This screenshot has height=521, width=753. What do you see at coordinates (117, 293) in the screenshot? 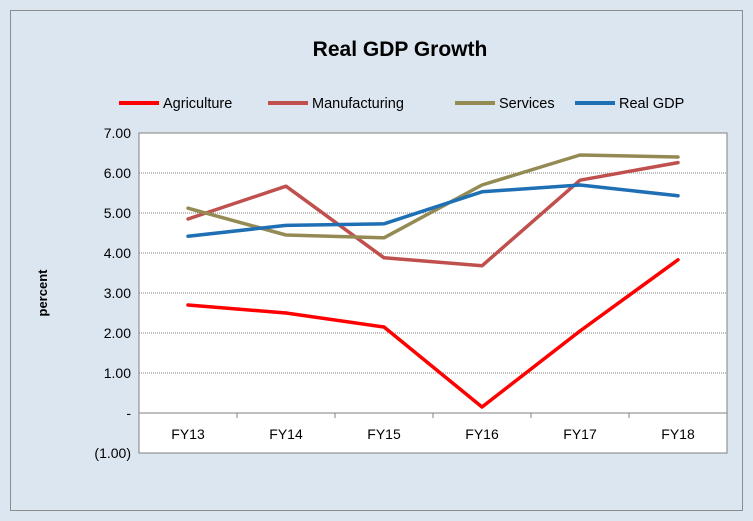
I see `y-tick-label: 3.00` at bounding box center [117, 293].